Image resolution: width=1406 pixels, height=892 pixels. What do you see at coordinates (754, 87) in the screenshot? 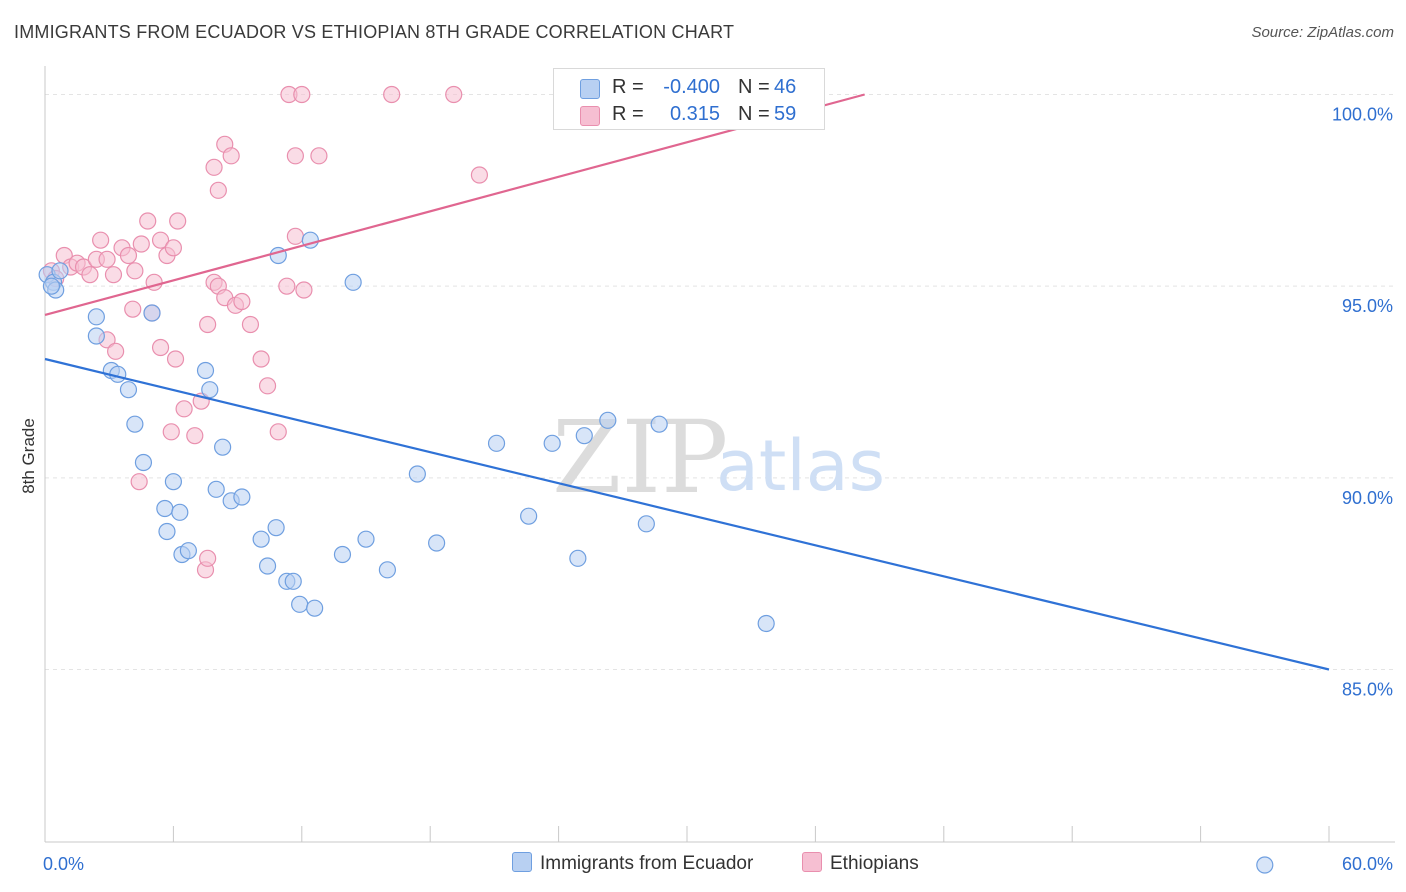
I see `n-label: N =` at bounding box center [754, 87].